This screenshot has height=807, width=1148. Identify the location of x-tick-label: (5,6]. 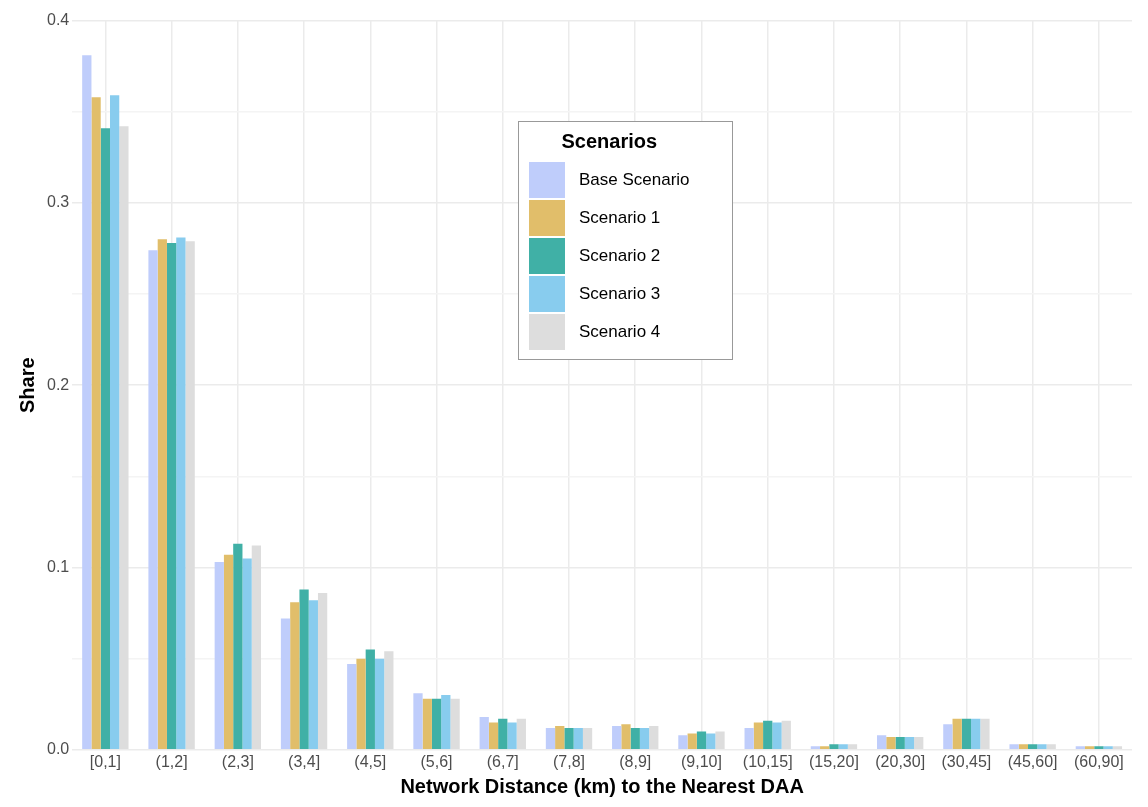
(436, 761).